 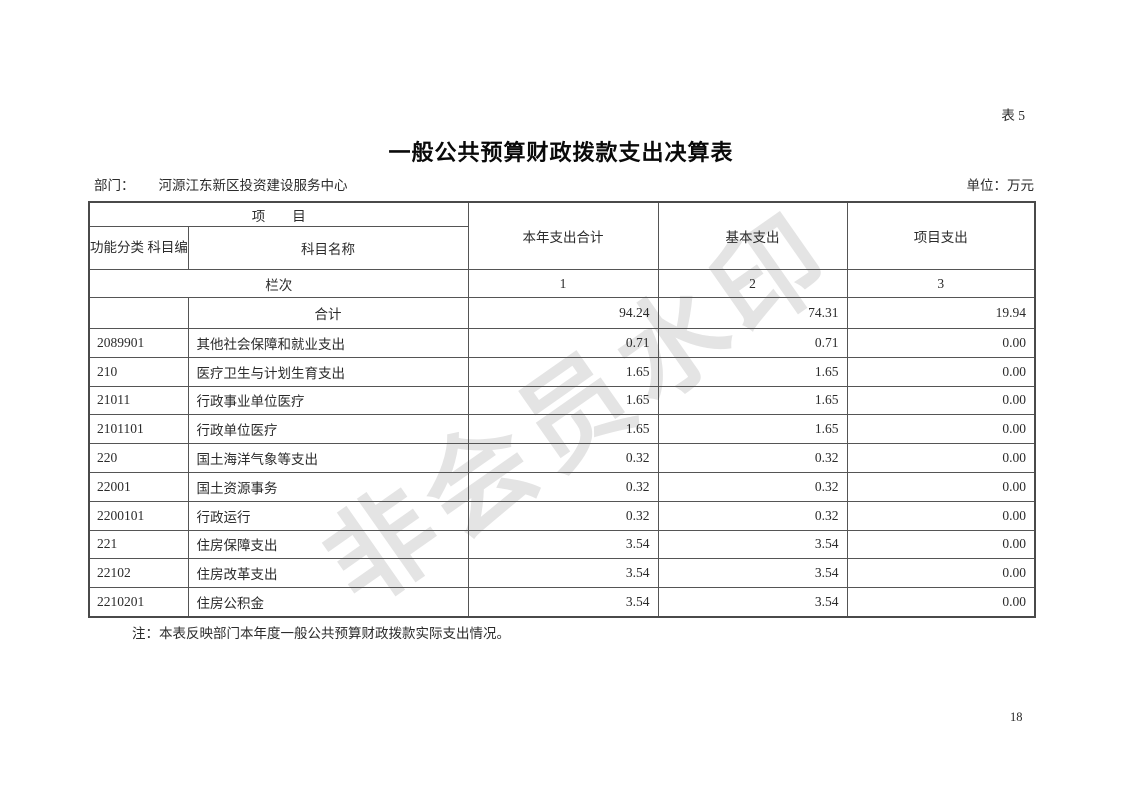 What do you see at coordinates (138, 371) in the screenshot?
I see `row-code: 210` at bounding box center [138, 371].